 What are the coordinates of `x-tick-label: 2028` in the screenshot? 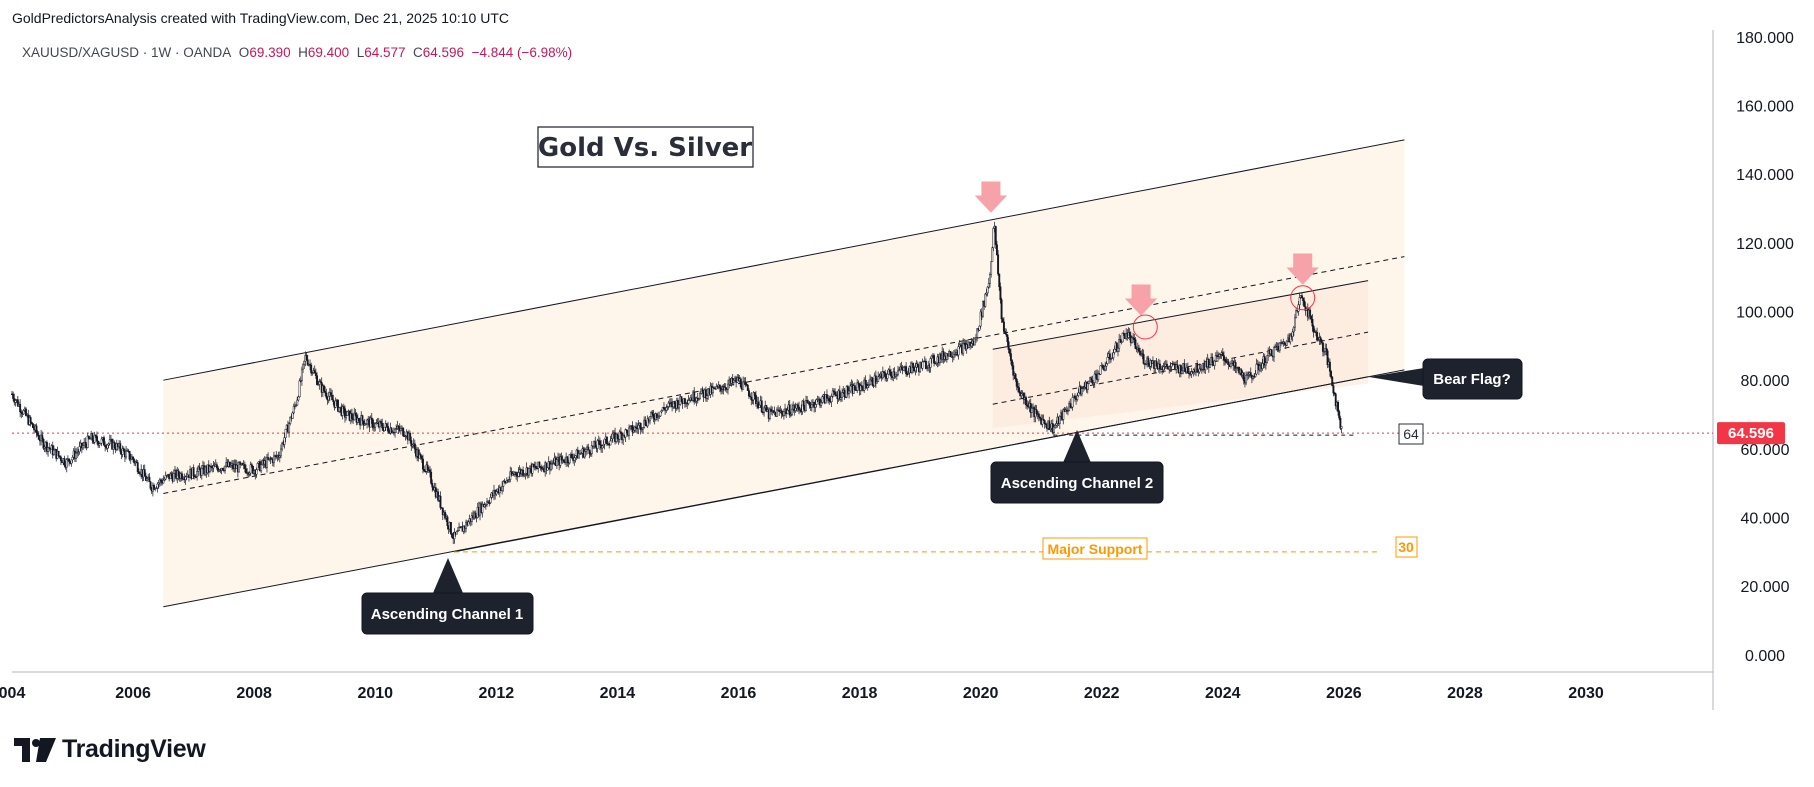 It's located at (1465, 693).